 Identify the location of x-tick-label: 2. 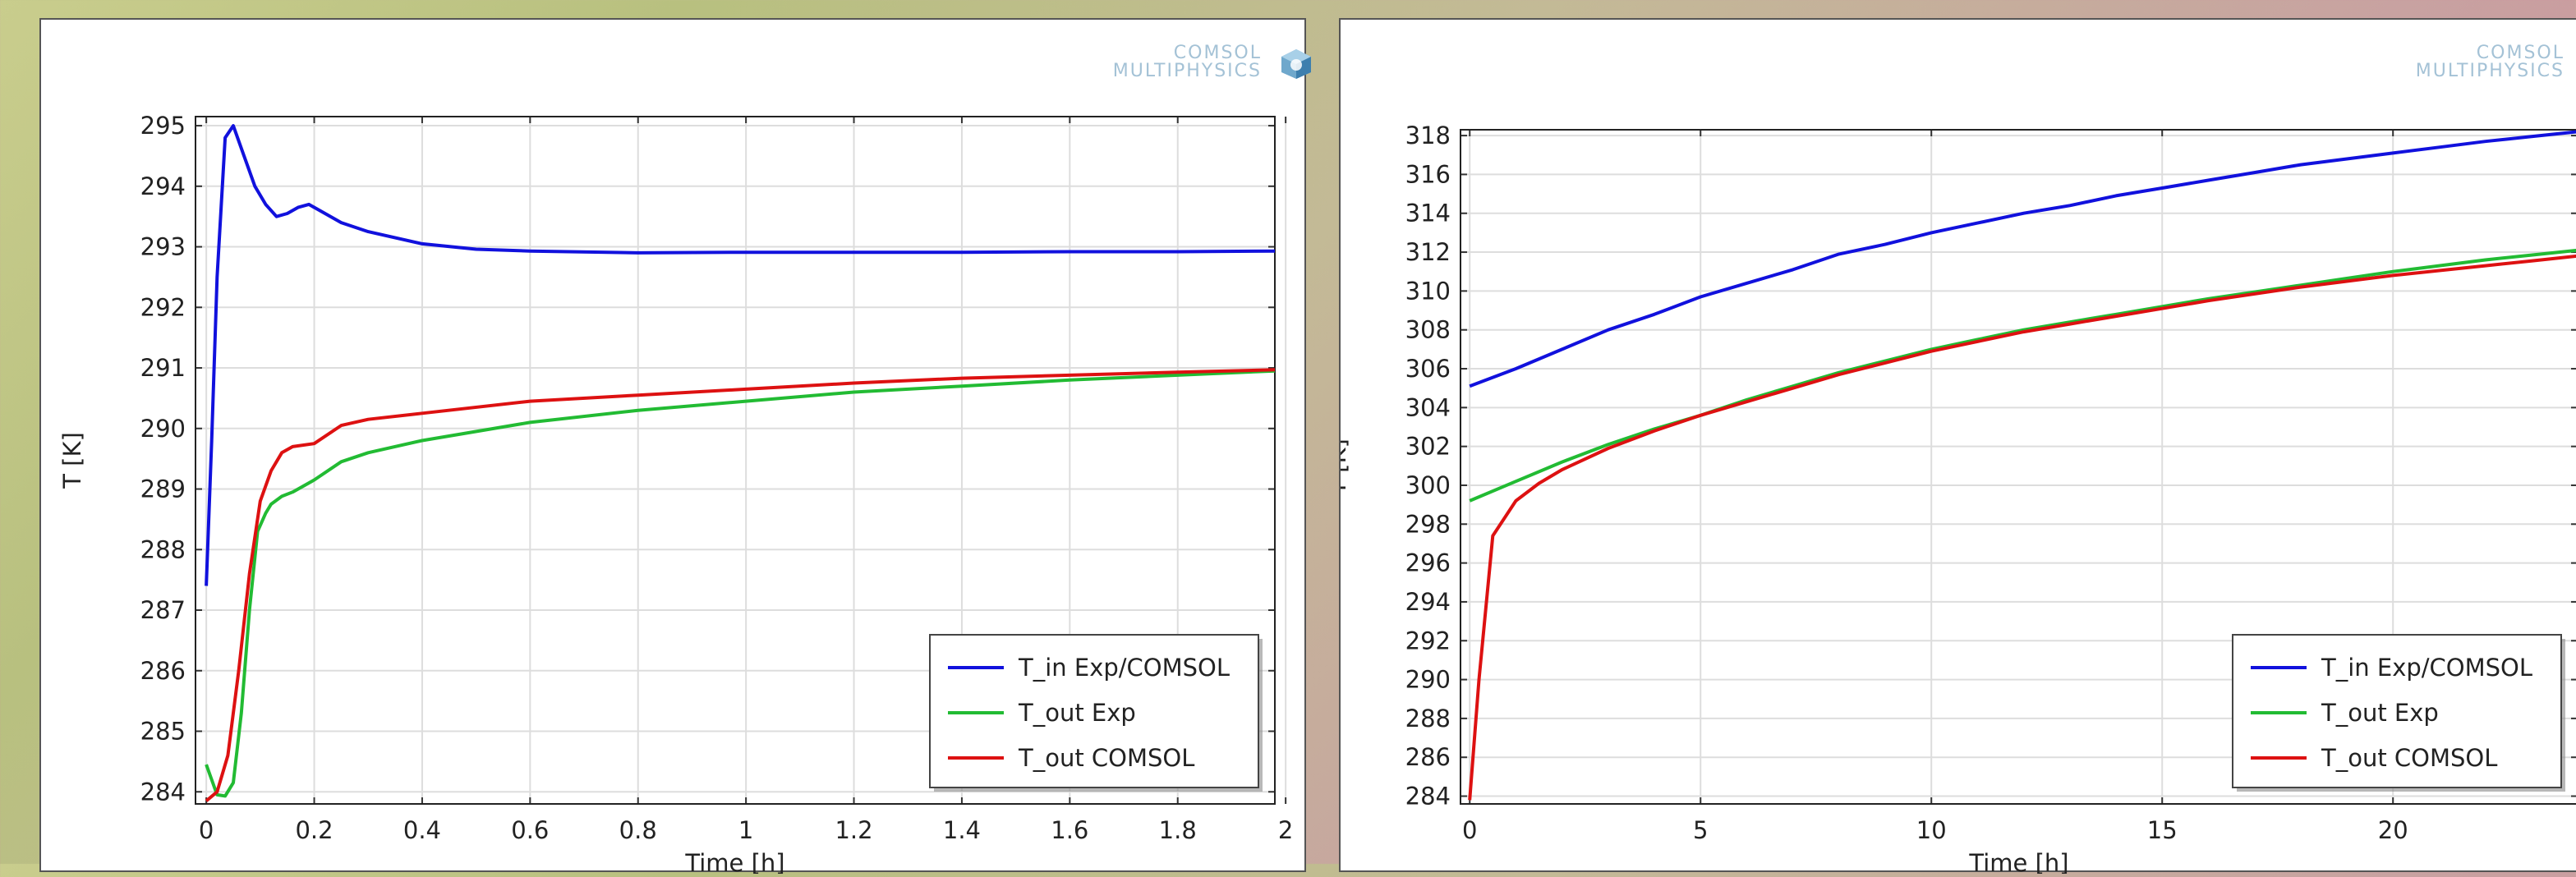
(1285, 830).